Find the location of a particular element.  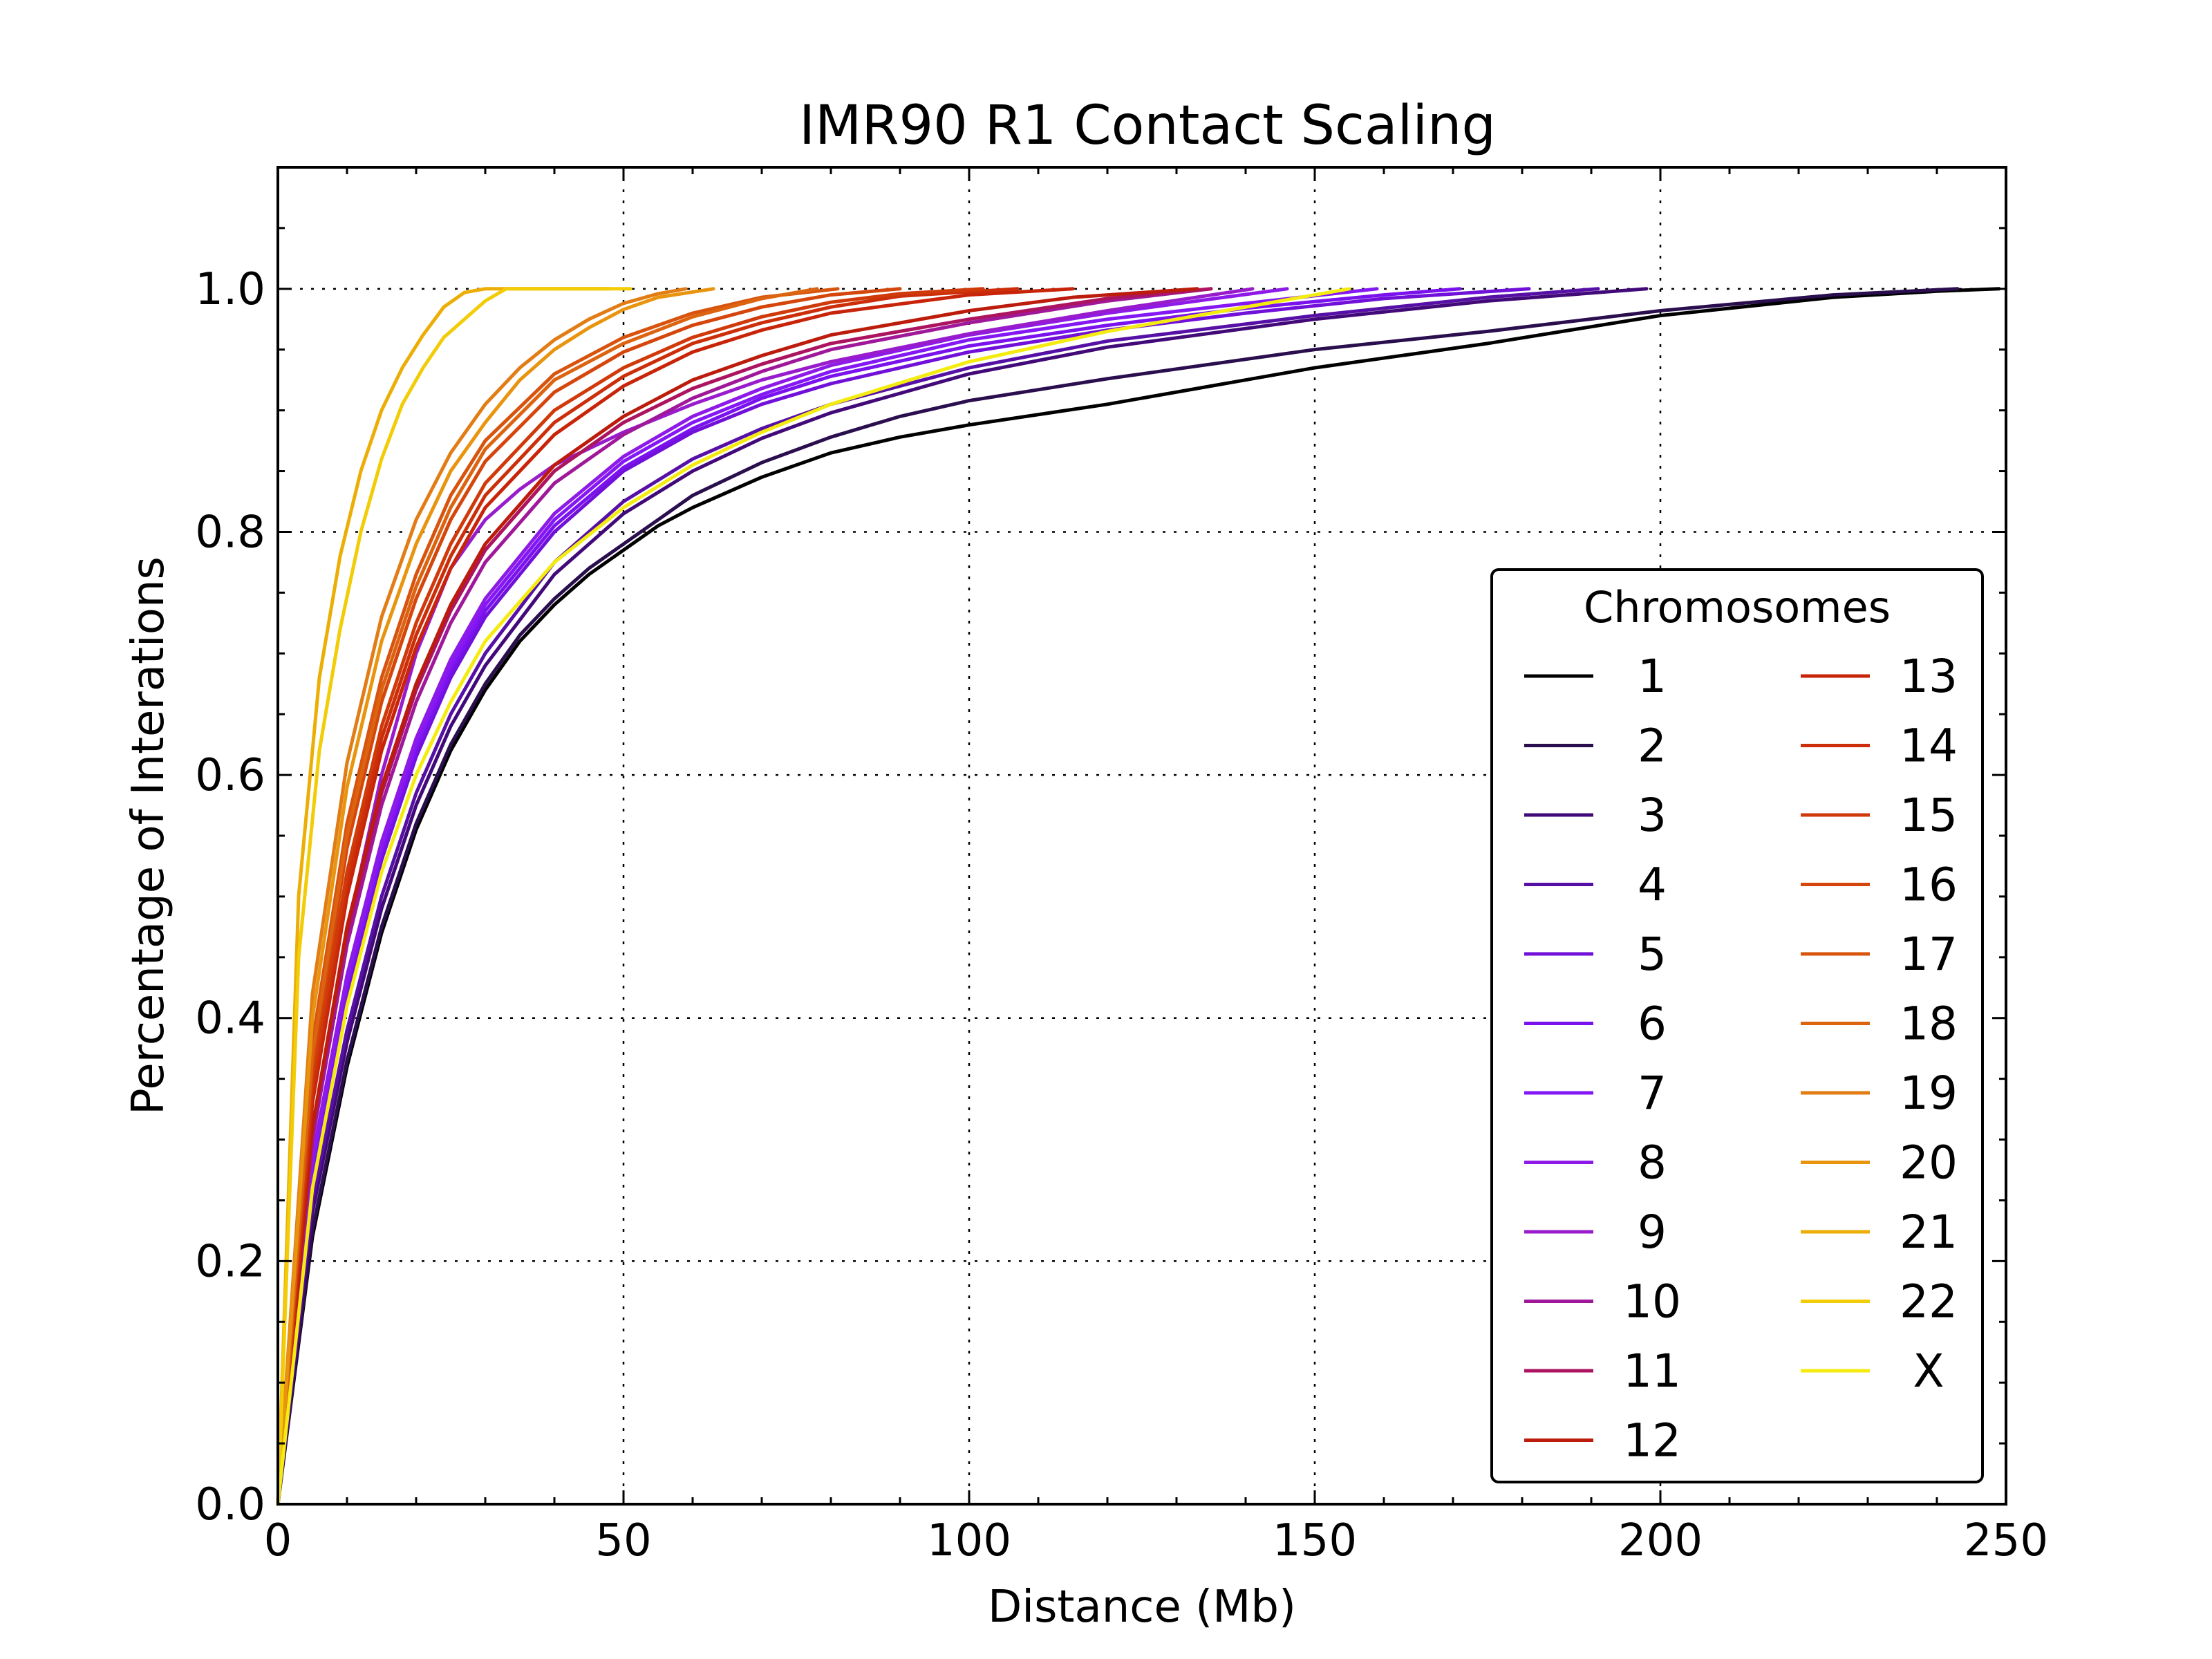

legend-label-chr-22: 22 is located at coordinates (1929, 1302).